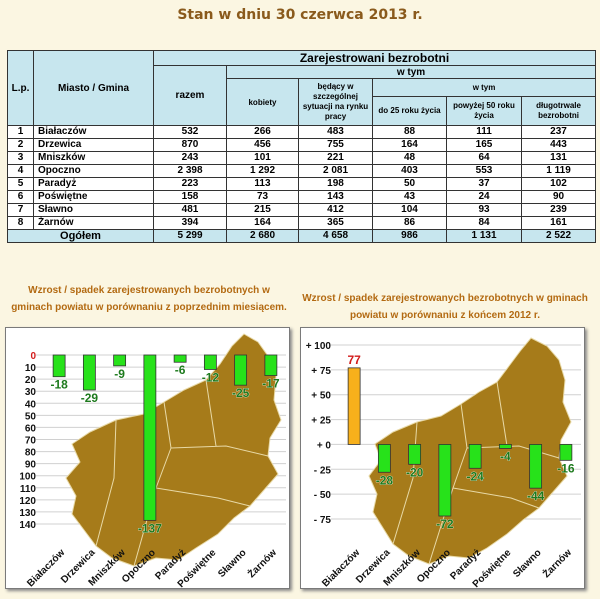 Image resolution: width=600 pixels, height=599 pixels. Describe the element at coordinates (262, 158) in the screenshot. I see `cell-kobiety: 101` at that location.